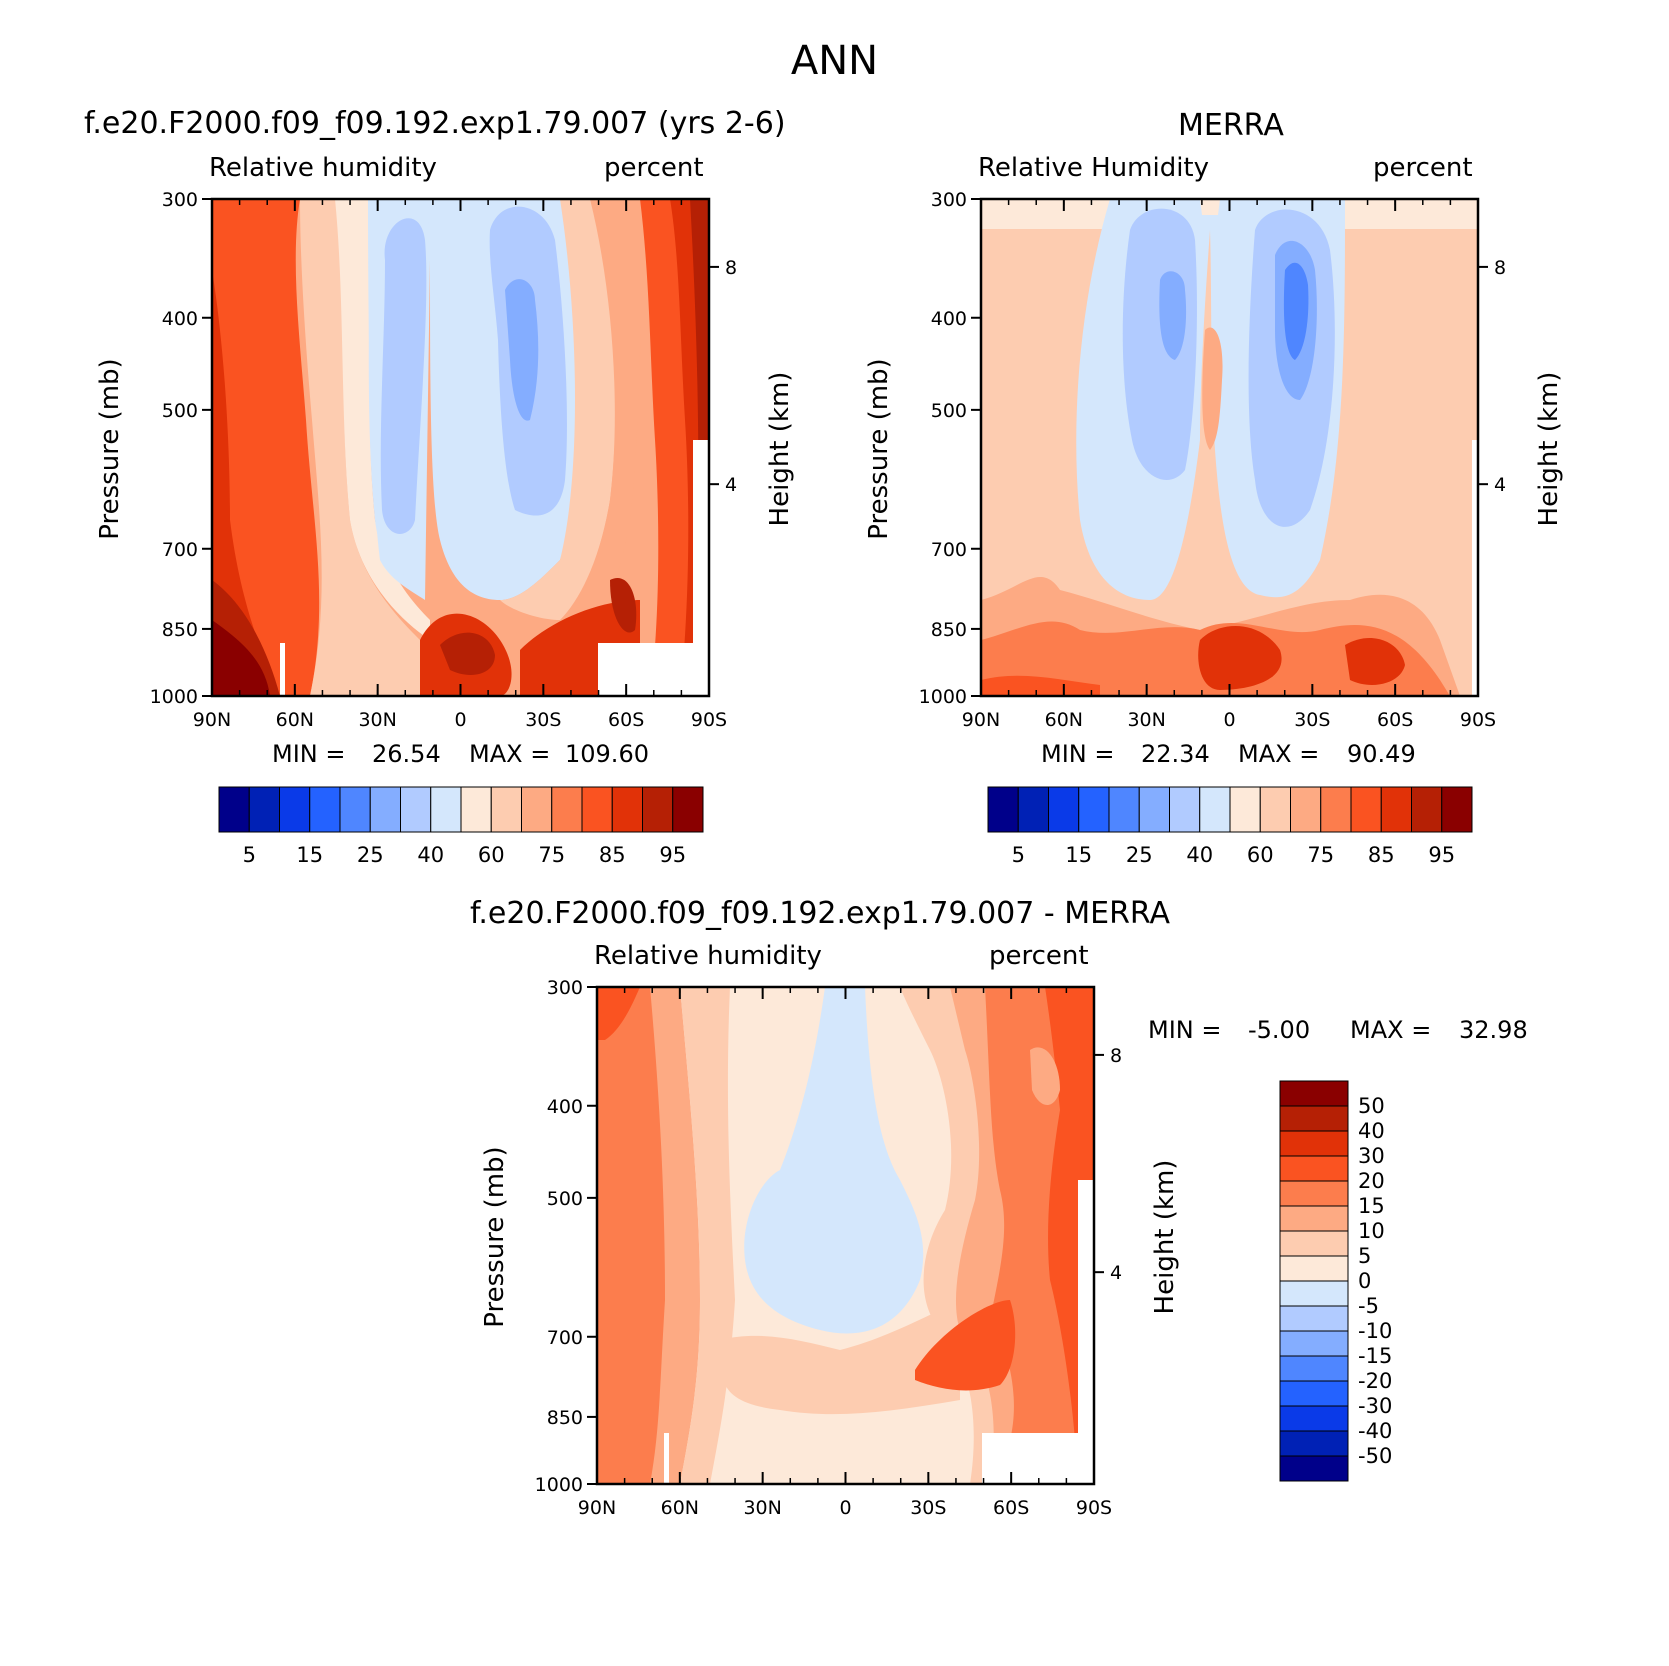 This screenshot has height=1666, width=1669. Describe the element at coordinates (1312, 720) in the screenshot. I see `panel2-xtick-label: 30S` at that location.